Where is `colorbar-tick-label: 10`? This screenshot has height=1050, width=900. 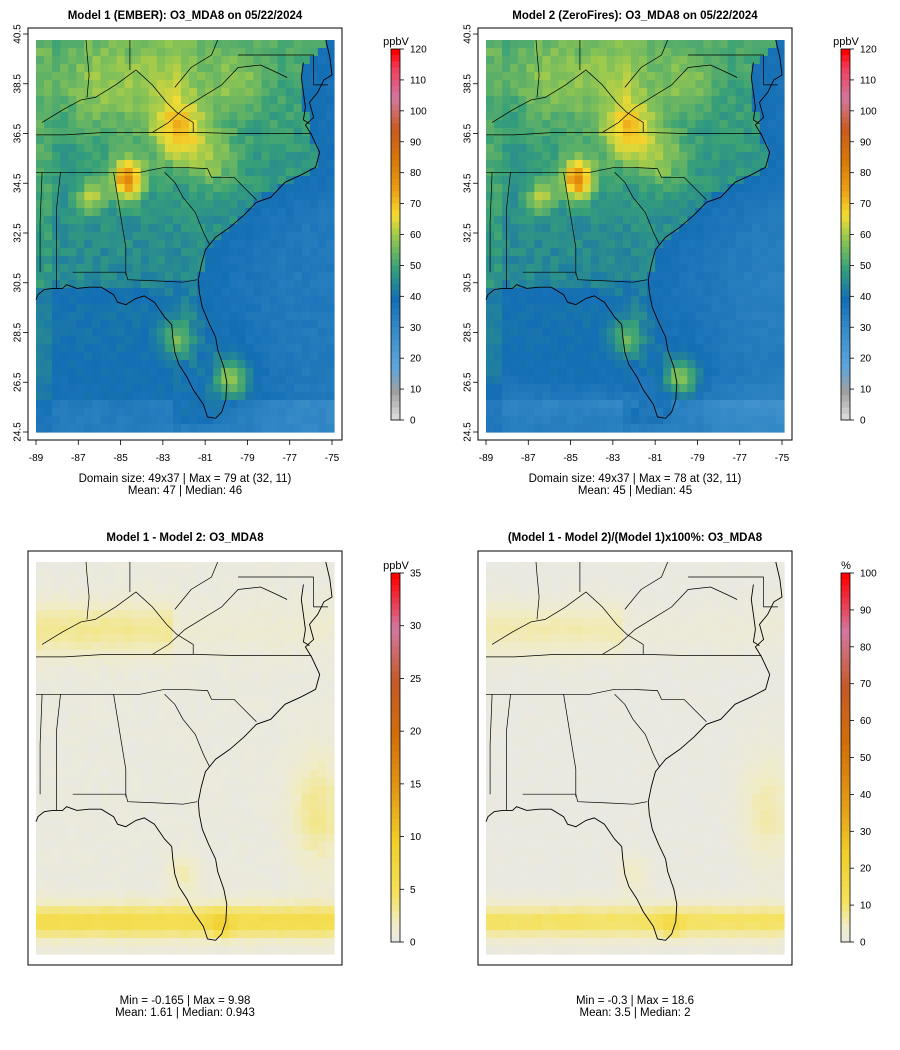
colorbar-tick-label: 10 is located at coordinates (416, 390).